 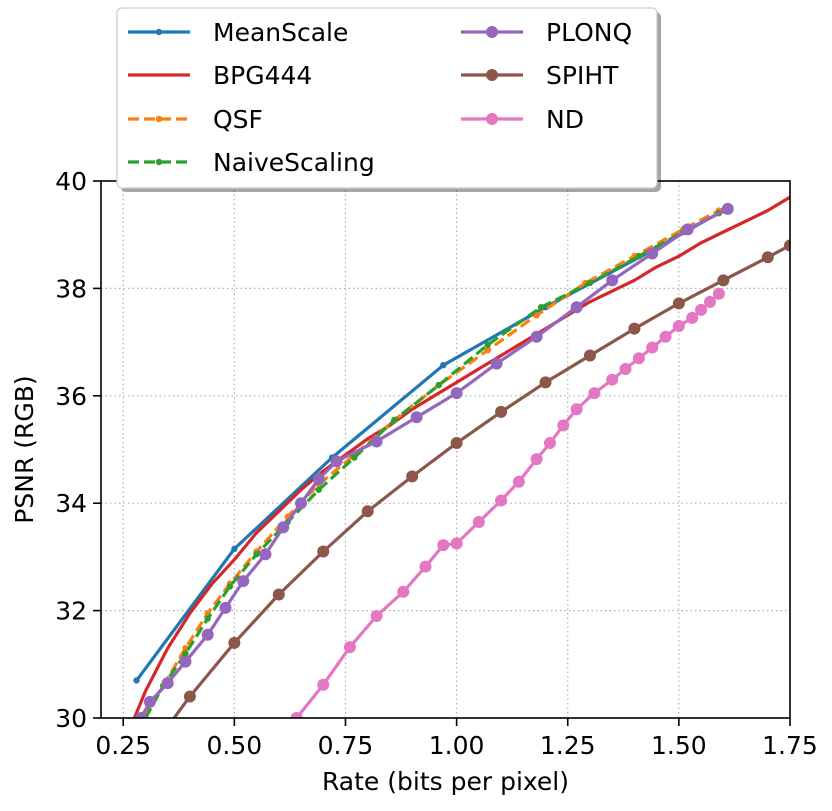 I want to click on legend-label: QSF, so click(x=238, y=119).